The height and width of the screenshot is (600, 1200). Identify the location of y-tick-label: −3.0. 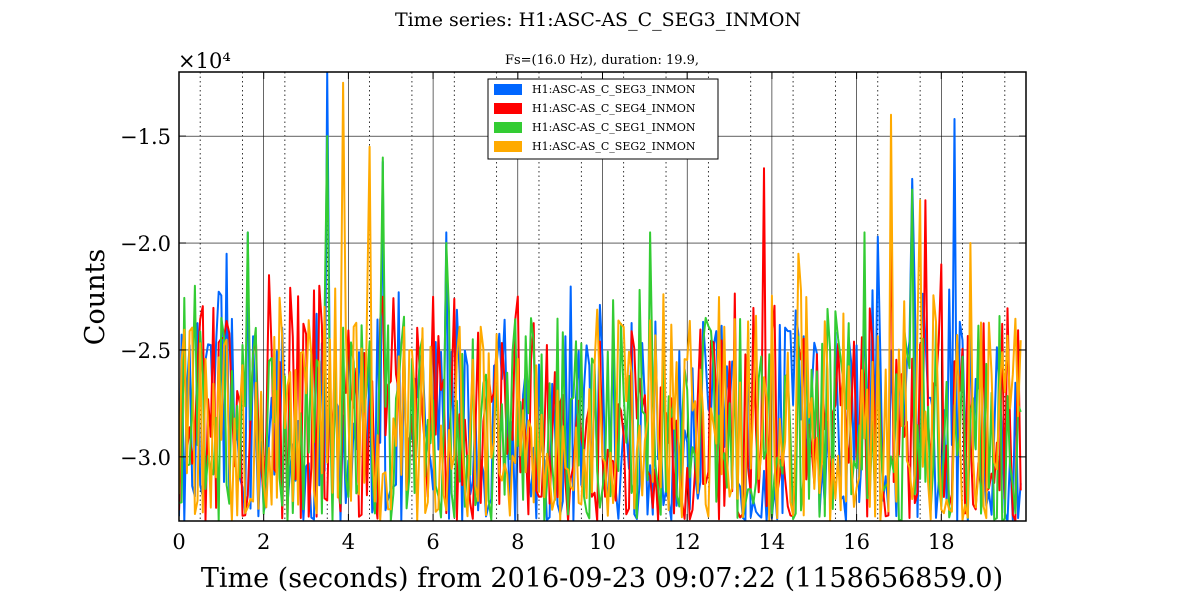
(145, 458).